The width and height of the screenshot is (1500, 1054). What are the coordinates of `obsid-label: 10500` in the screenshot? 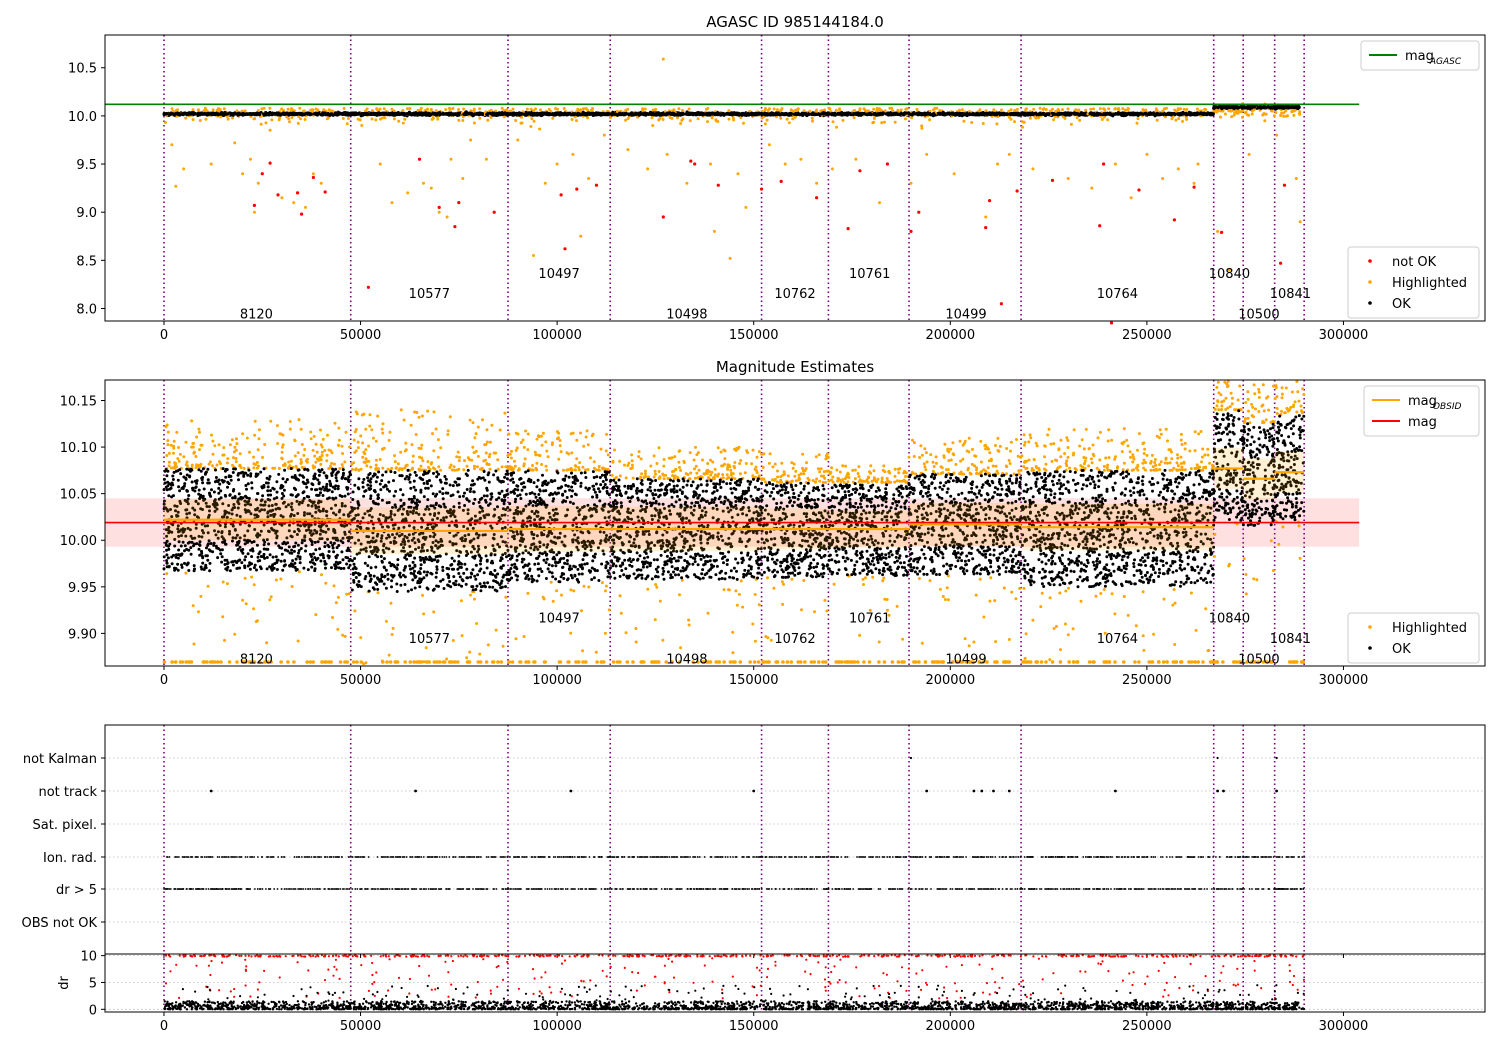 It's located at (1258, 314).